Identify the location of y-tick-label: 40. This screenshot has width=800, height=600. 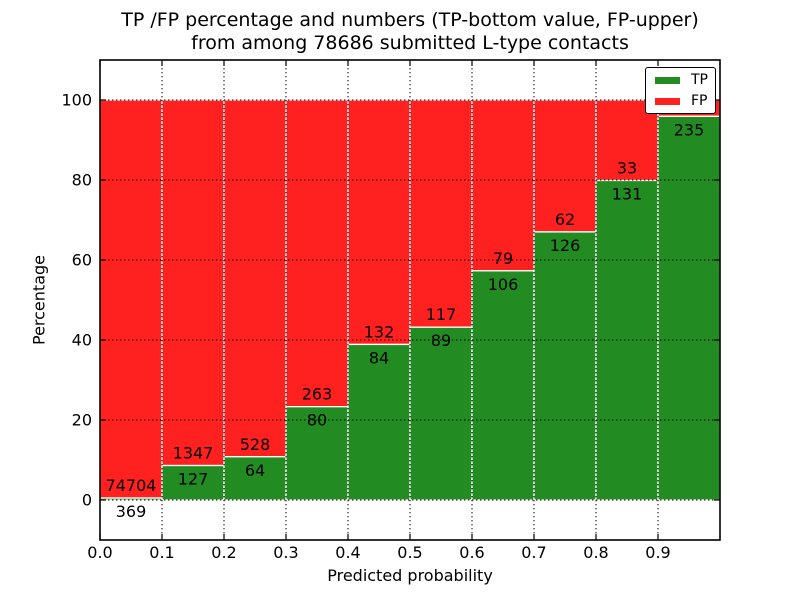
(82, 340).